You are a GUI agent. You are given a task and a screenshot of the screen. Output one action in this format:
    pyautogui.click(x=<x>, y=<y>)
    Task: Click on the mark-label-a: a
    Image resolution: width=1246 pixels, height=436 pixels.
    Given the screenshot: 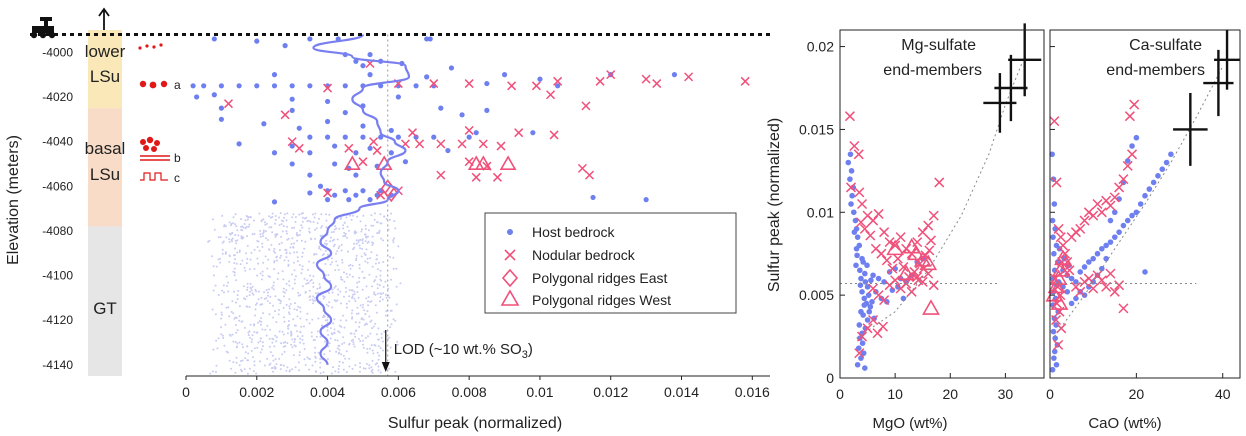 What is the action you would take?
    pyautogui.click(x=177, y=85)
    